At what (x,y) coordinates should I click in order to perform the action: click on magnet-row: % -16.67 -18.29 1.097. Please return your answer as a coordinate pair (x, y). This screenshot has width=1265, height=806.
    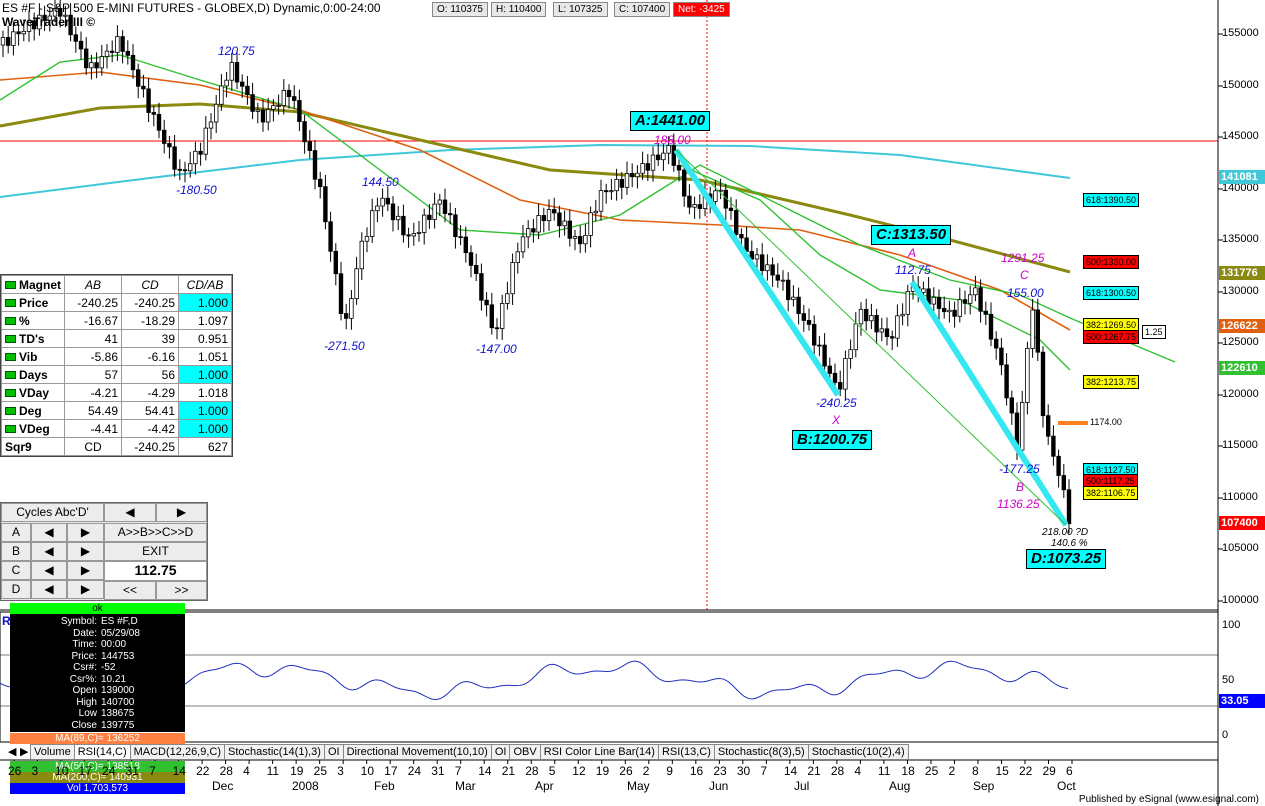
    Looking at the image, I should click on (116, 320).